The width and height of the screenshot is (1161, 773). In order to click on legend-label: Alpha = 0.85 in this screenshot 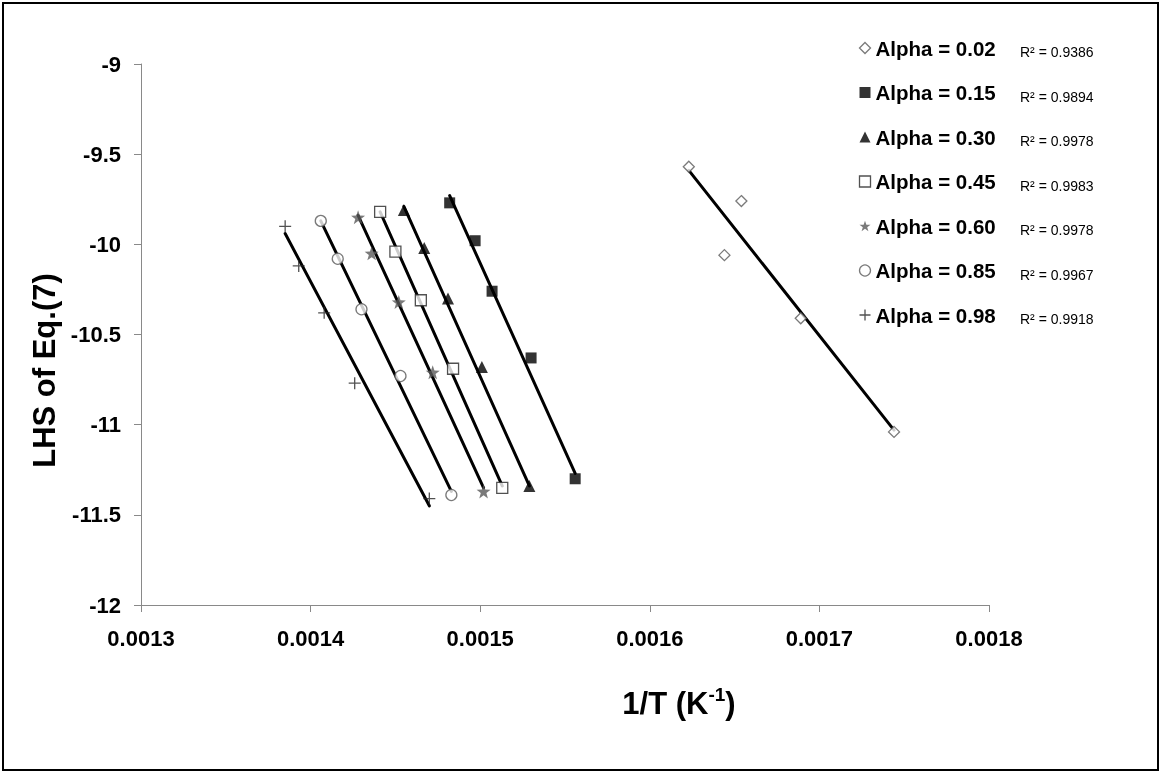, I will do `click(935, 270)`.